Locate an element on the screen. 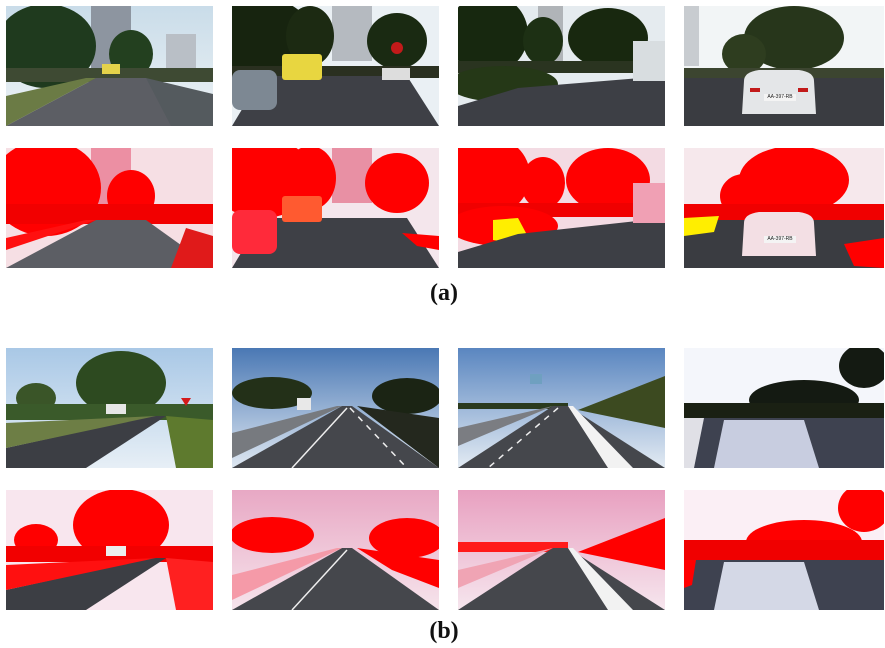 This screenshot has width=885, height=648. caption-a: (a) is located at coordinates (444, 293).